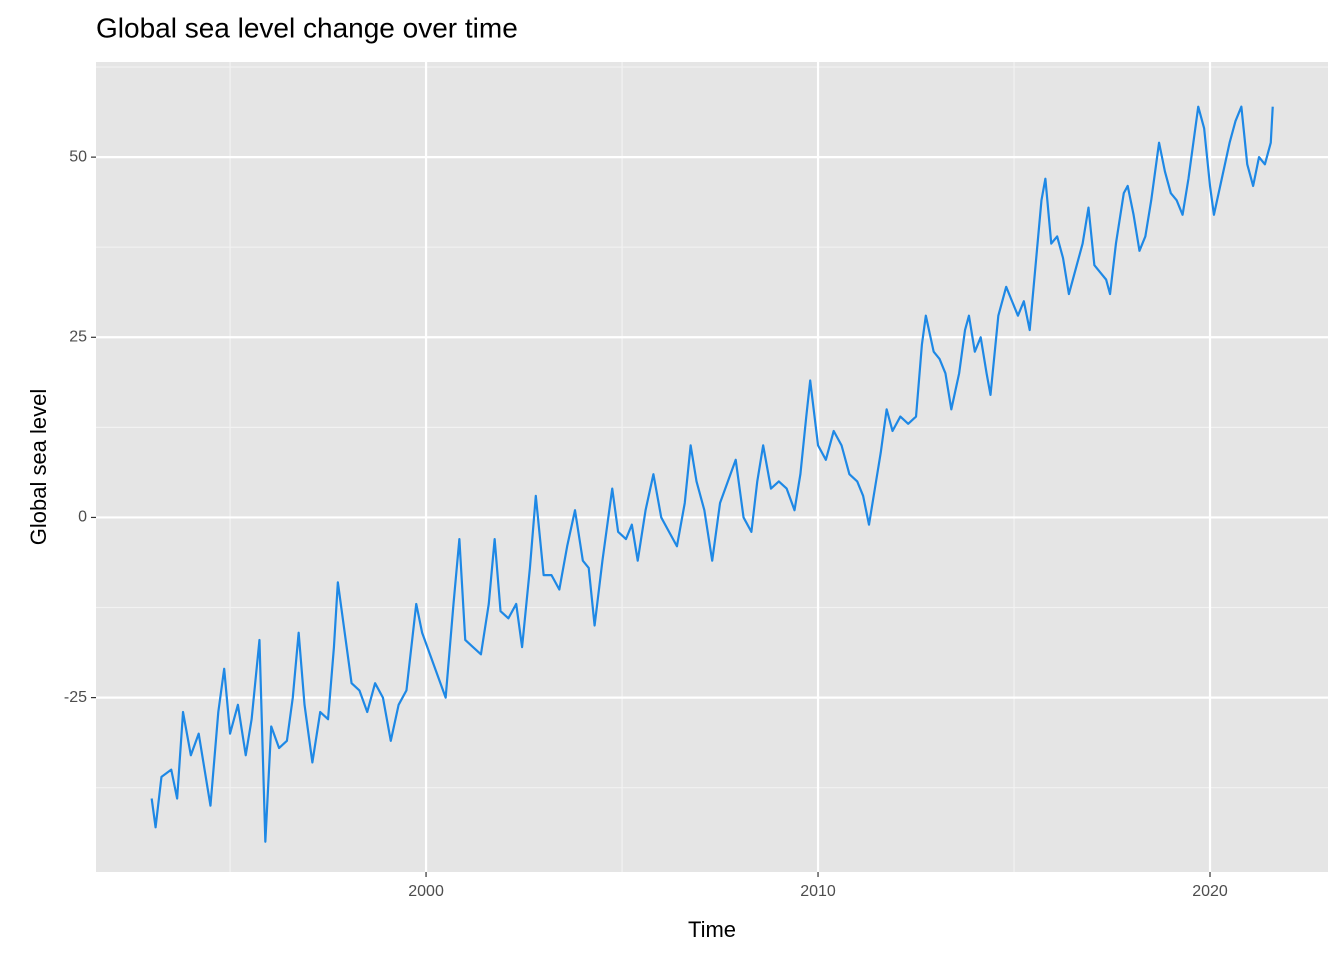  What do you see at coordinates (75, 697) in the screenshot?
I see `y-tick-label: -25` at bounding box center [75, 697].